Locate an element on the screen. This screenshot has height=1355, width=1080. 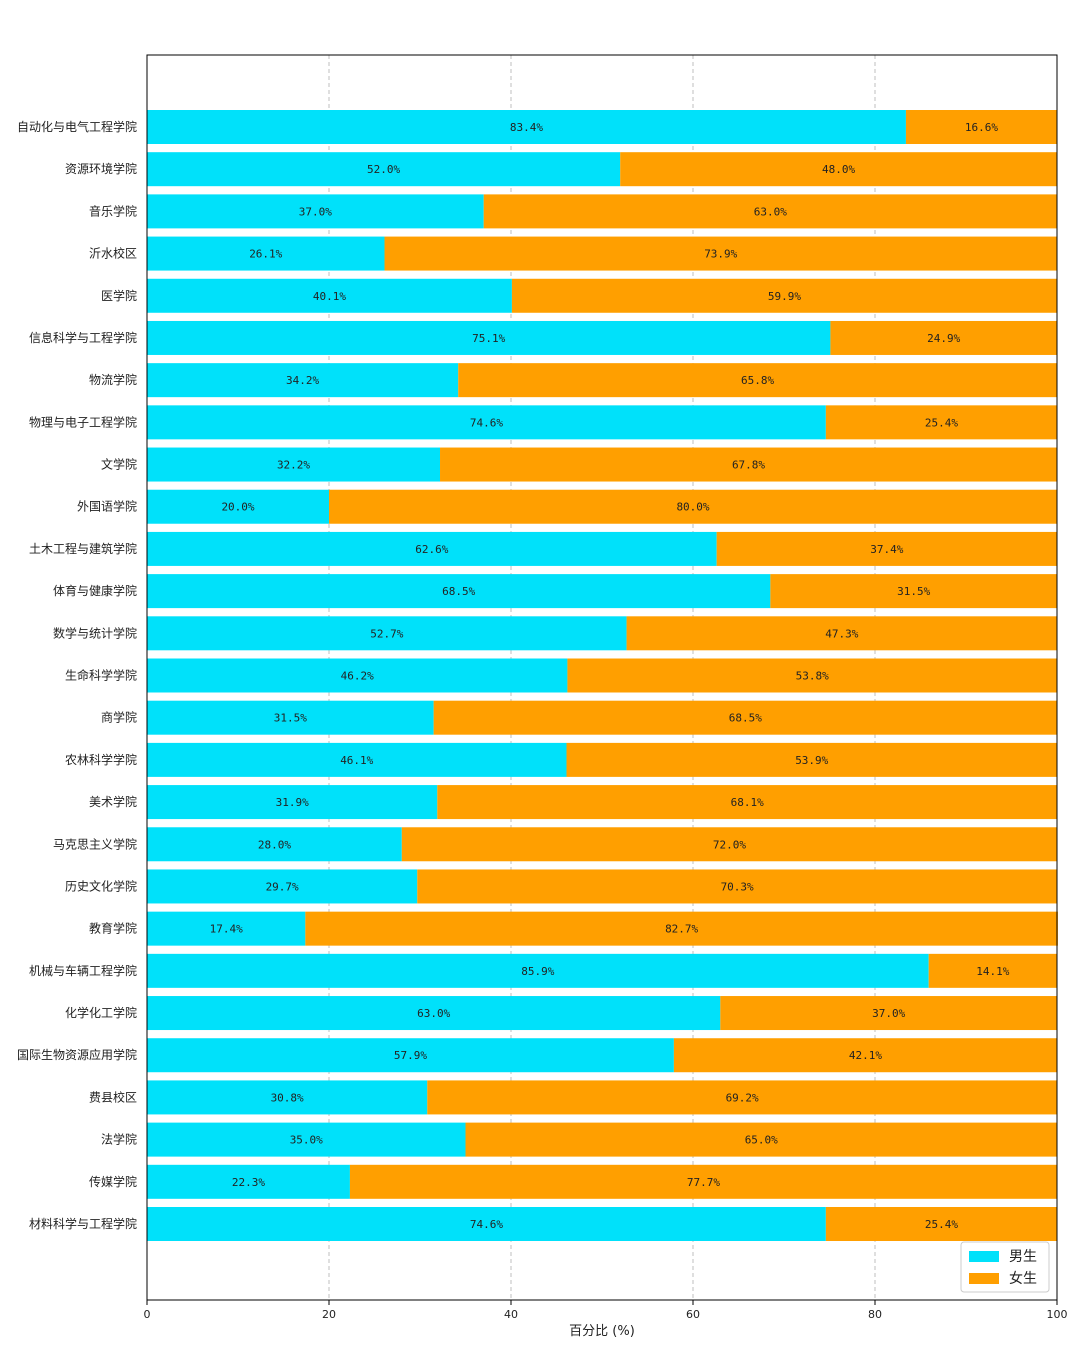
bar-label-female-11: 31.5% is located at coordinates (913, 591).